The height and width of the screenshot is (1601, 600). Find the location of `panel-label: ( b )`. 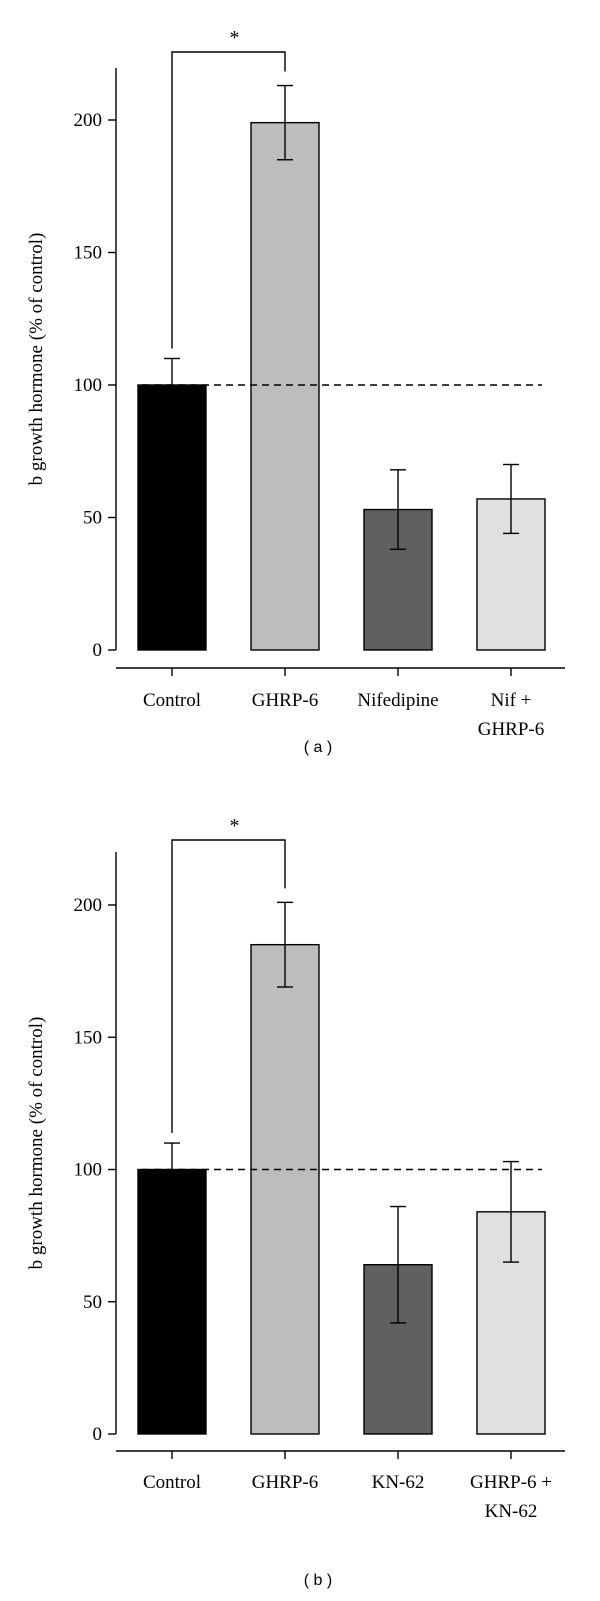

panel-label: ( b ) is located at coordinates (318, 1580).